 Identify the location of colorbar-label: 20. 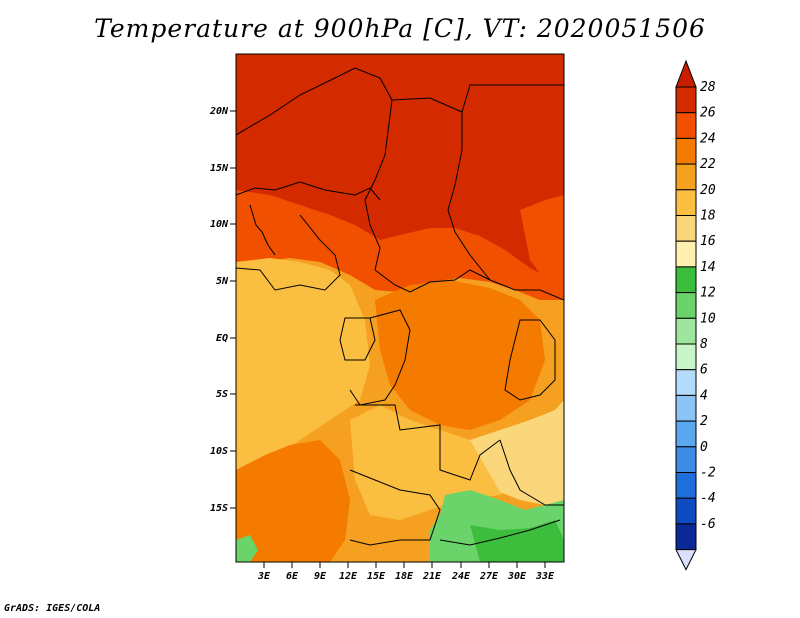
(708, 190).